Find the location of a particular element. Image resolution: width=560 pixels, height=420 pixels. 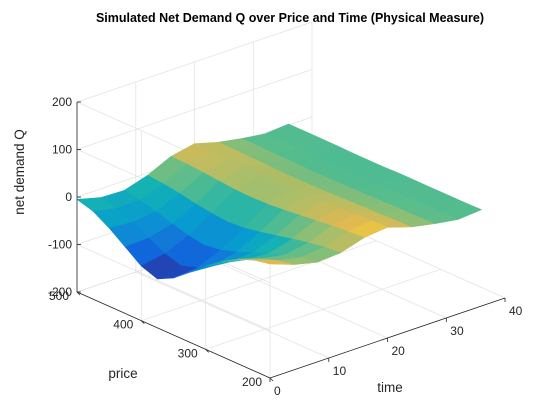

y-tick-label: 400 is located at coordinates (123, 325).